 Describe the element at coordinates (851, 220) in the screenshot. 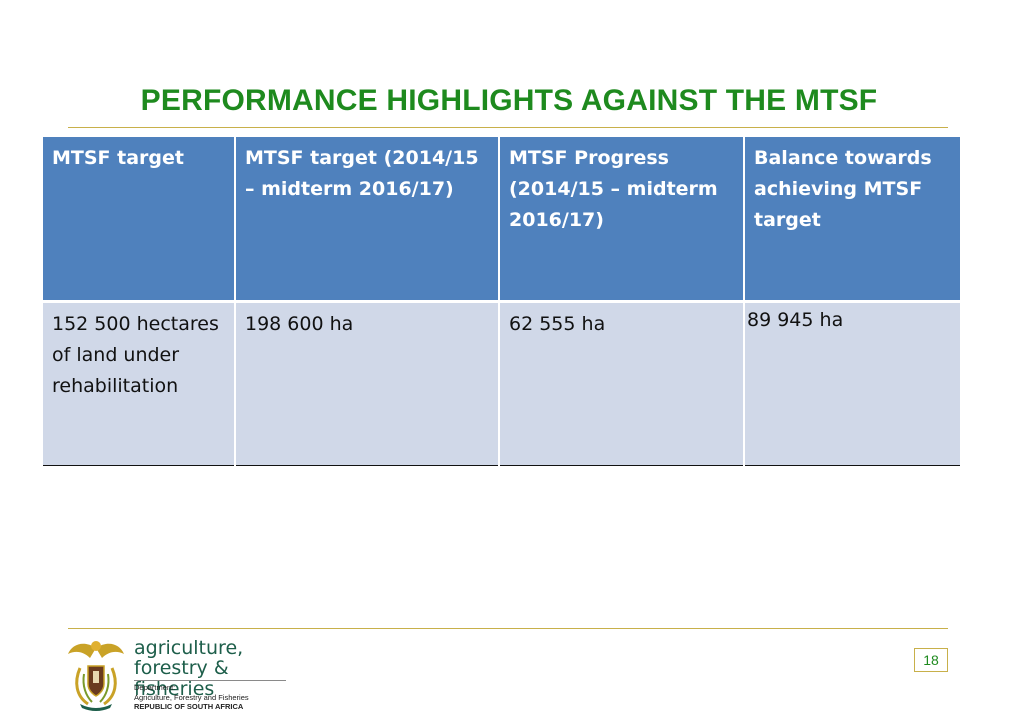

I see `header-balance: Balance towards achieving MTSF target` at that location.